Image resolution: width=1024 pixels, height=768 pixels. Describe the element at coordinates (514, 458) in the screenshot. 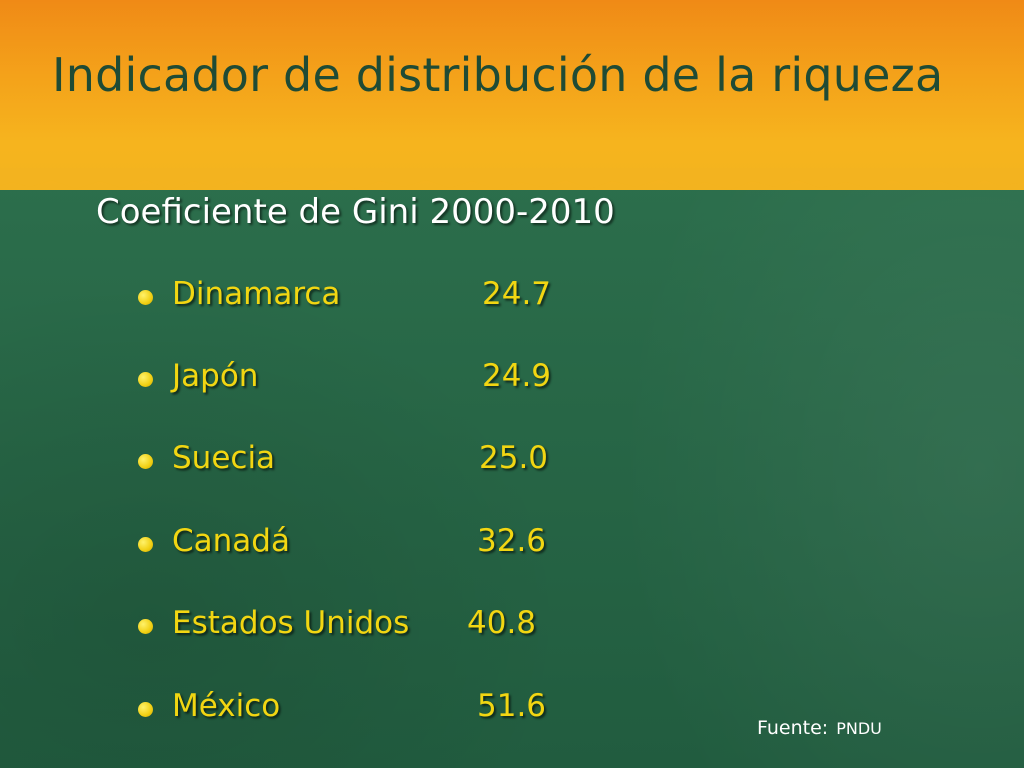

I see `gini-value: 25.0` at that location.